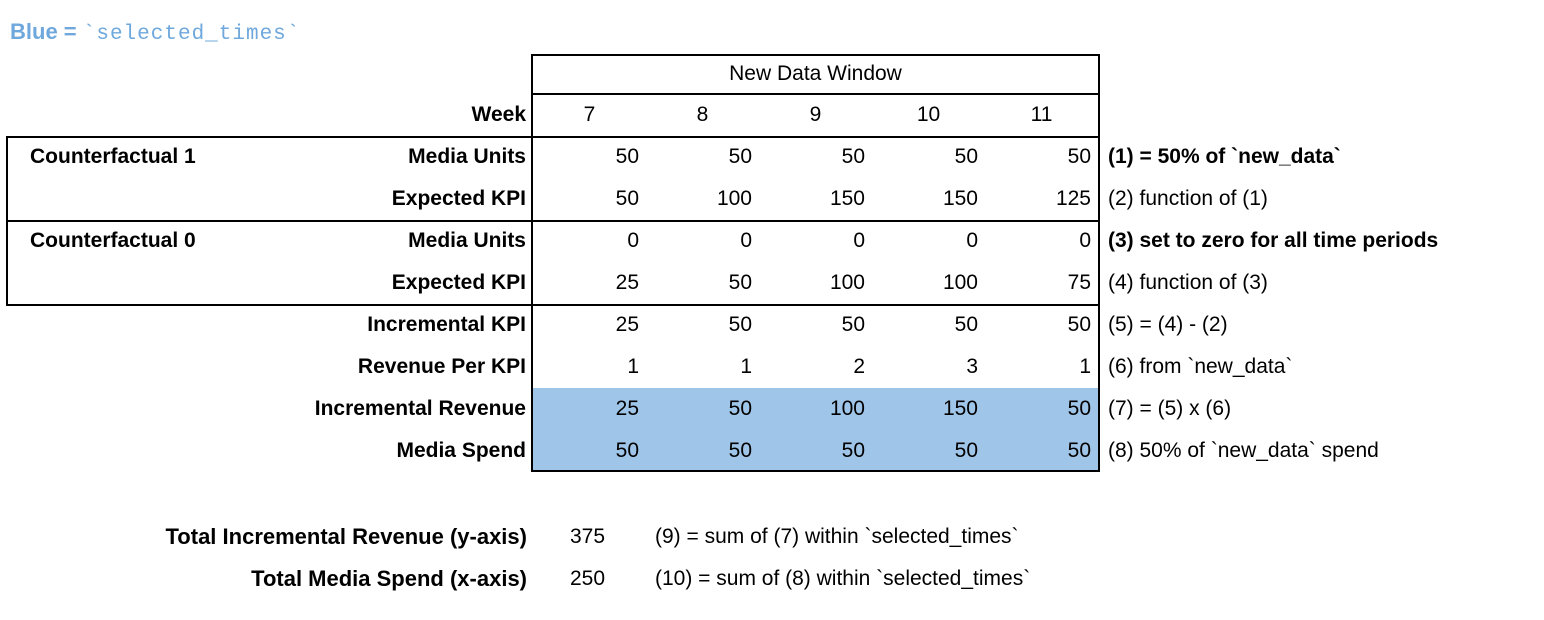 The image size is (1544, 620). Describe the element at coordinates (553, 305) in the screenshot. I see `counterfactual0-bottom-border` at that location.